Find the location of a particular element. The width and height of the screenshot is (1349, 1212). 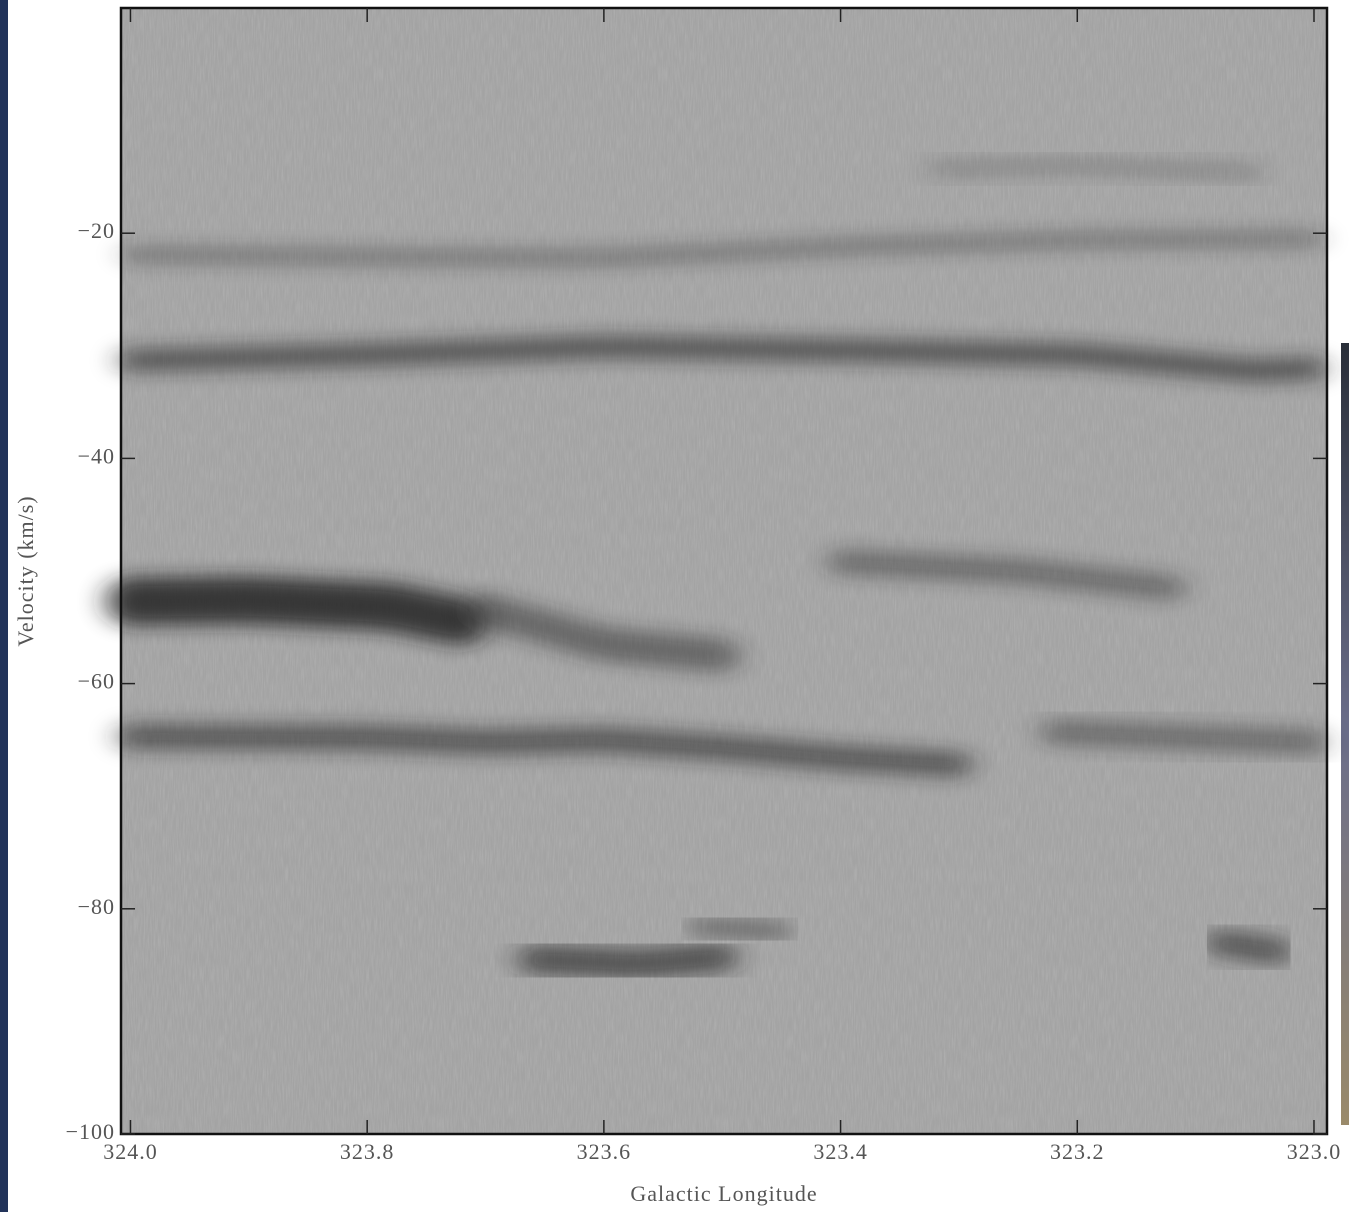

x-axis-label: Galactic Longitude is located at coordinates (723, 1193).